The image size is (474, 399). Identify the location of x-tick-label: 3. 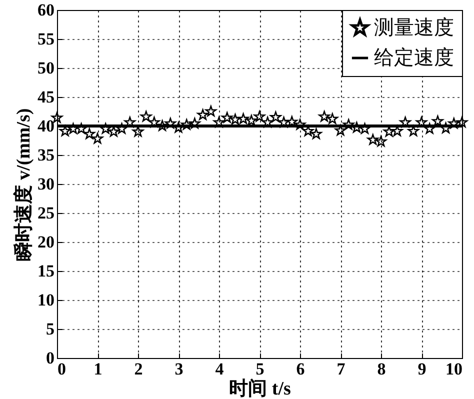
(179, 369).